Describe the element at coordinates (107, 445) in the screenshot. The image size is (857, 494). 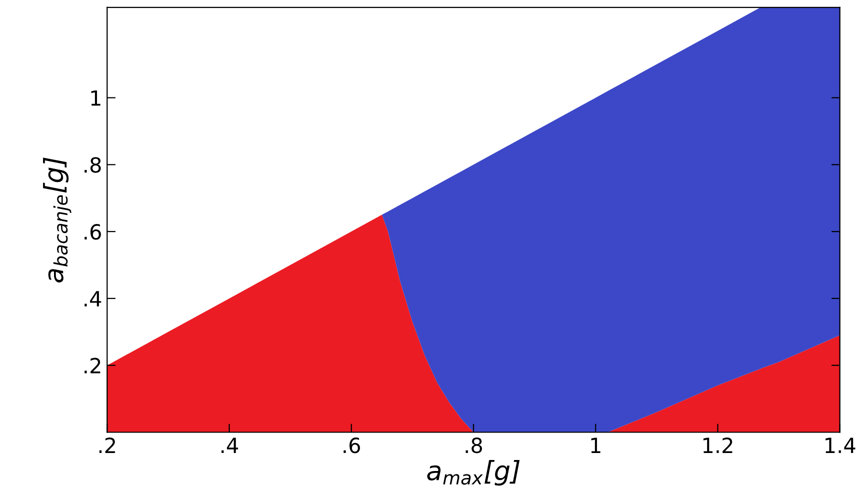
I see `x-tick-label: .2` at that location.